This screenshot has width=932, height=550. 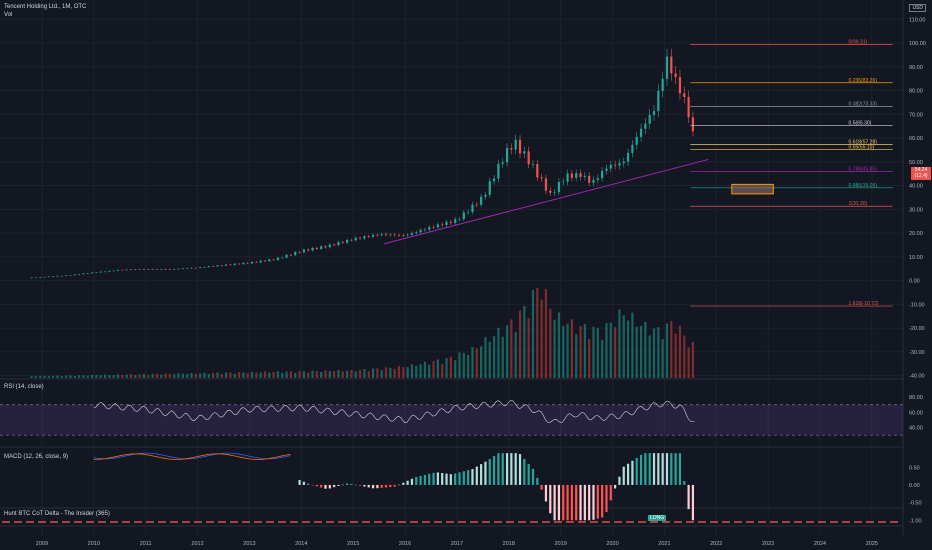 What do you see at coordinates (916, 163) in the screenshot?
I see `price-tick-label: 50.00` at bounding box center [916, 163].